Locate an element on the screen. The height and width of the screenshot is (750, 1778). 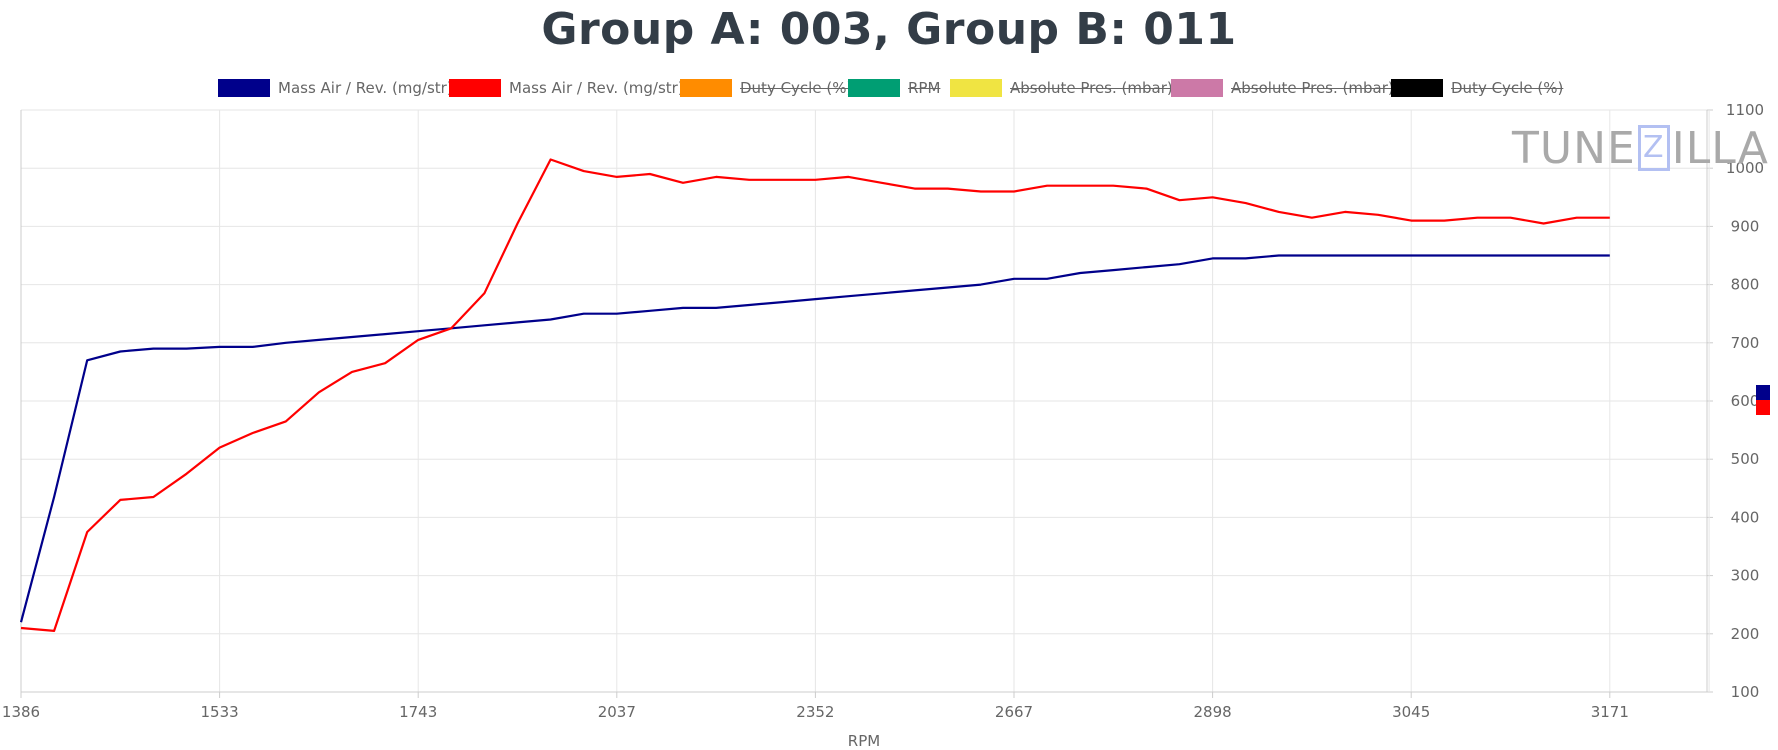
y-tick-label: 400 is located at coordinates (1745, 517).